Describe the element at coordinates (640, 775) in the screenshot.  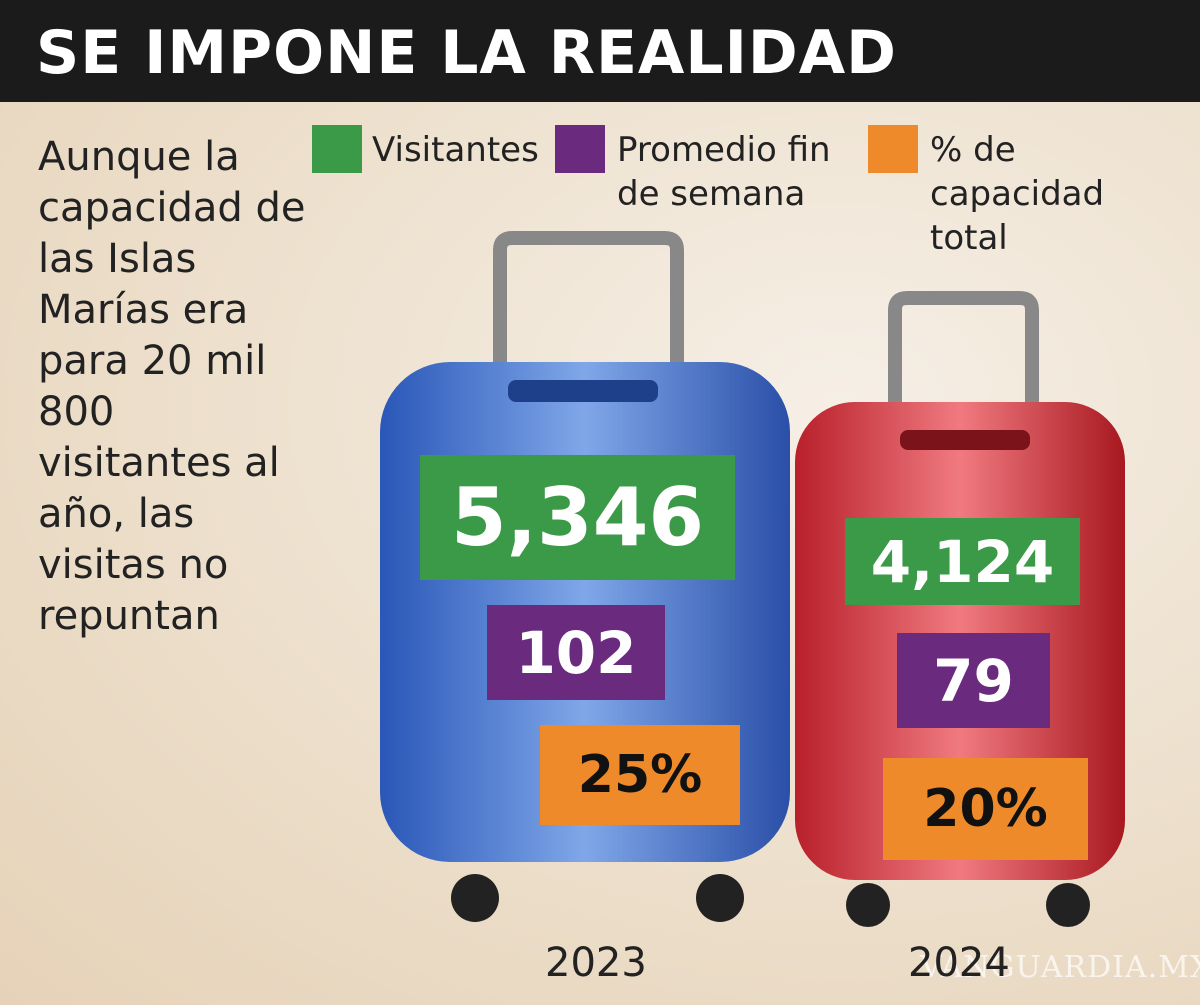
I see `capacidad-box: 25%` at that location.